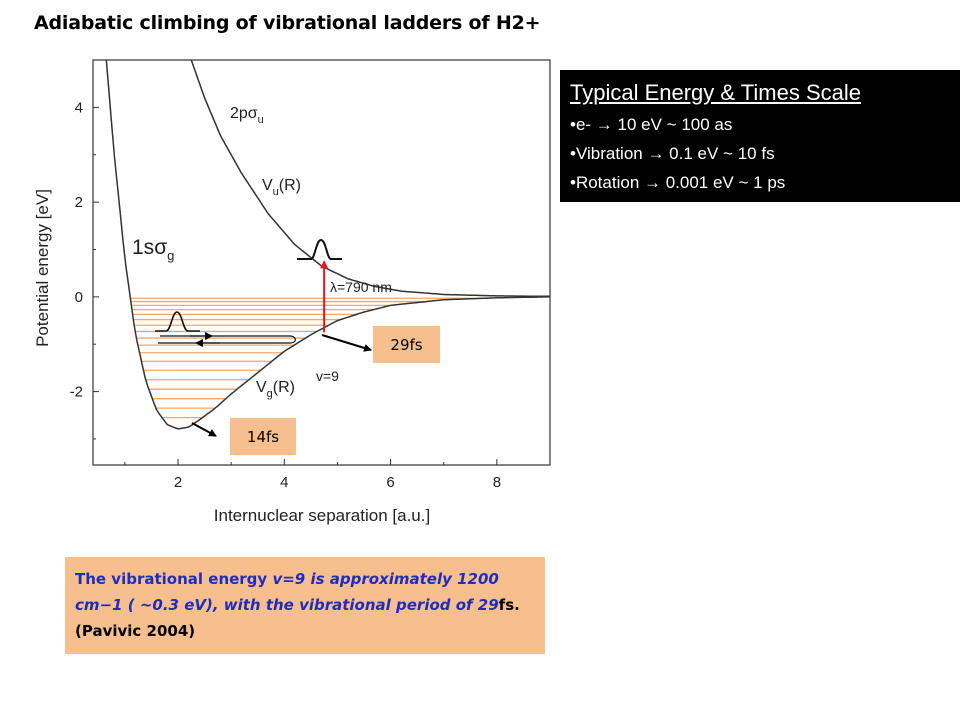 The height and width of the screenshot is (720, 960). Describe the element at coordinates (227, 339) in the screenshot. I see `wavepacket-oscillation-arrow` at that location.